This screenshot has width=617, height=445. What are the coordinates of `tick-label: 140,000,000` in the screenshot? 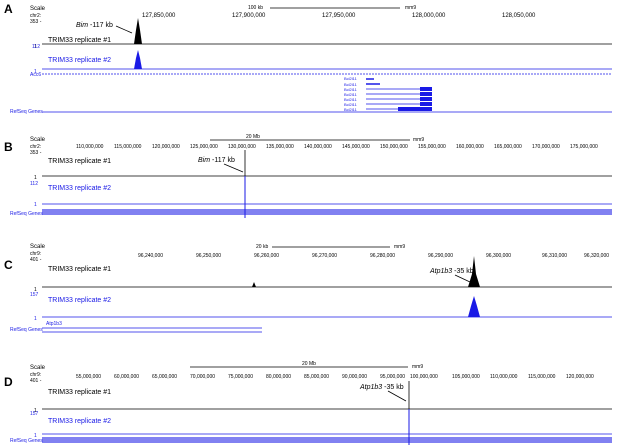 It's located at (318, 147).